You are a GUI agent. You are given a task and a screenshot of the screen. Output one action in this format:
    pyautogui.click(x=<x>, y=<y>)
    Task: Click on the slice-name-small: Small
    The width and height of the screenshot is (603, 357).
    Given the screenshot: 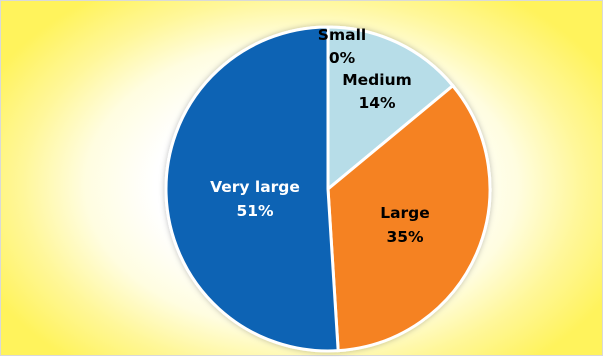 What is the action you would take?
    pyautogui.click(x=342, y=35)
    